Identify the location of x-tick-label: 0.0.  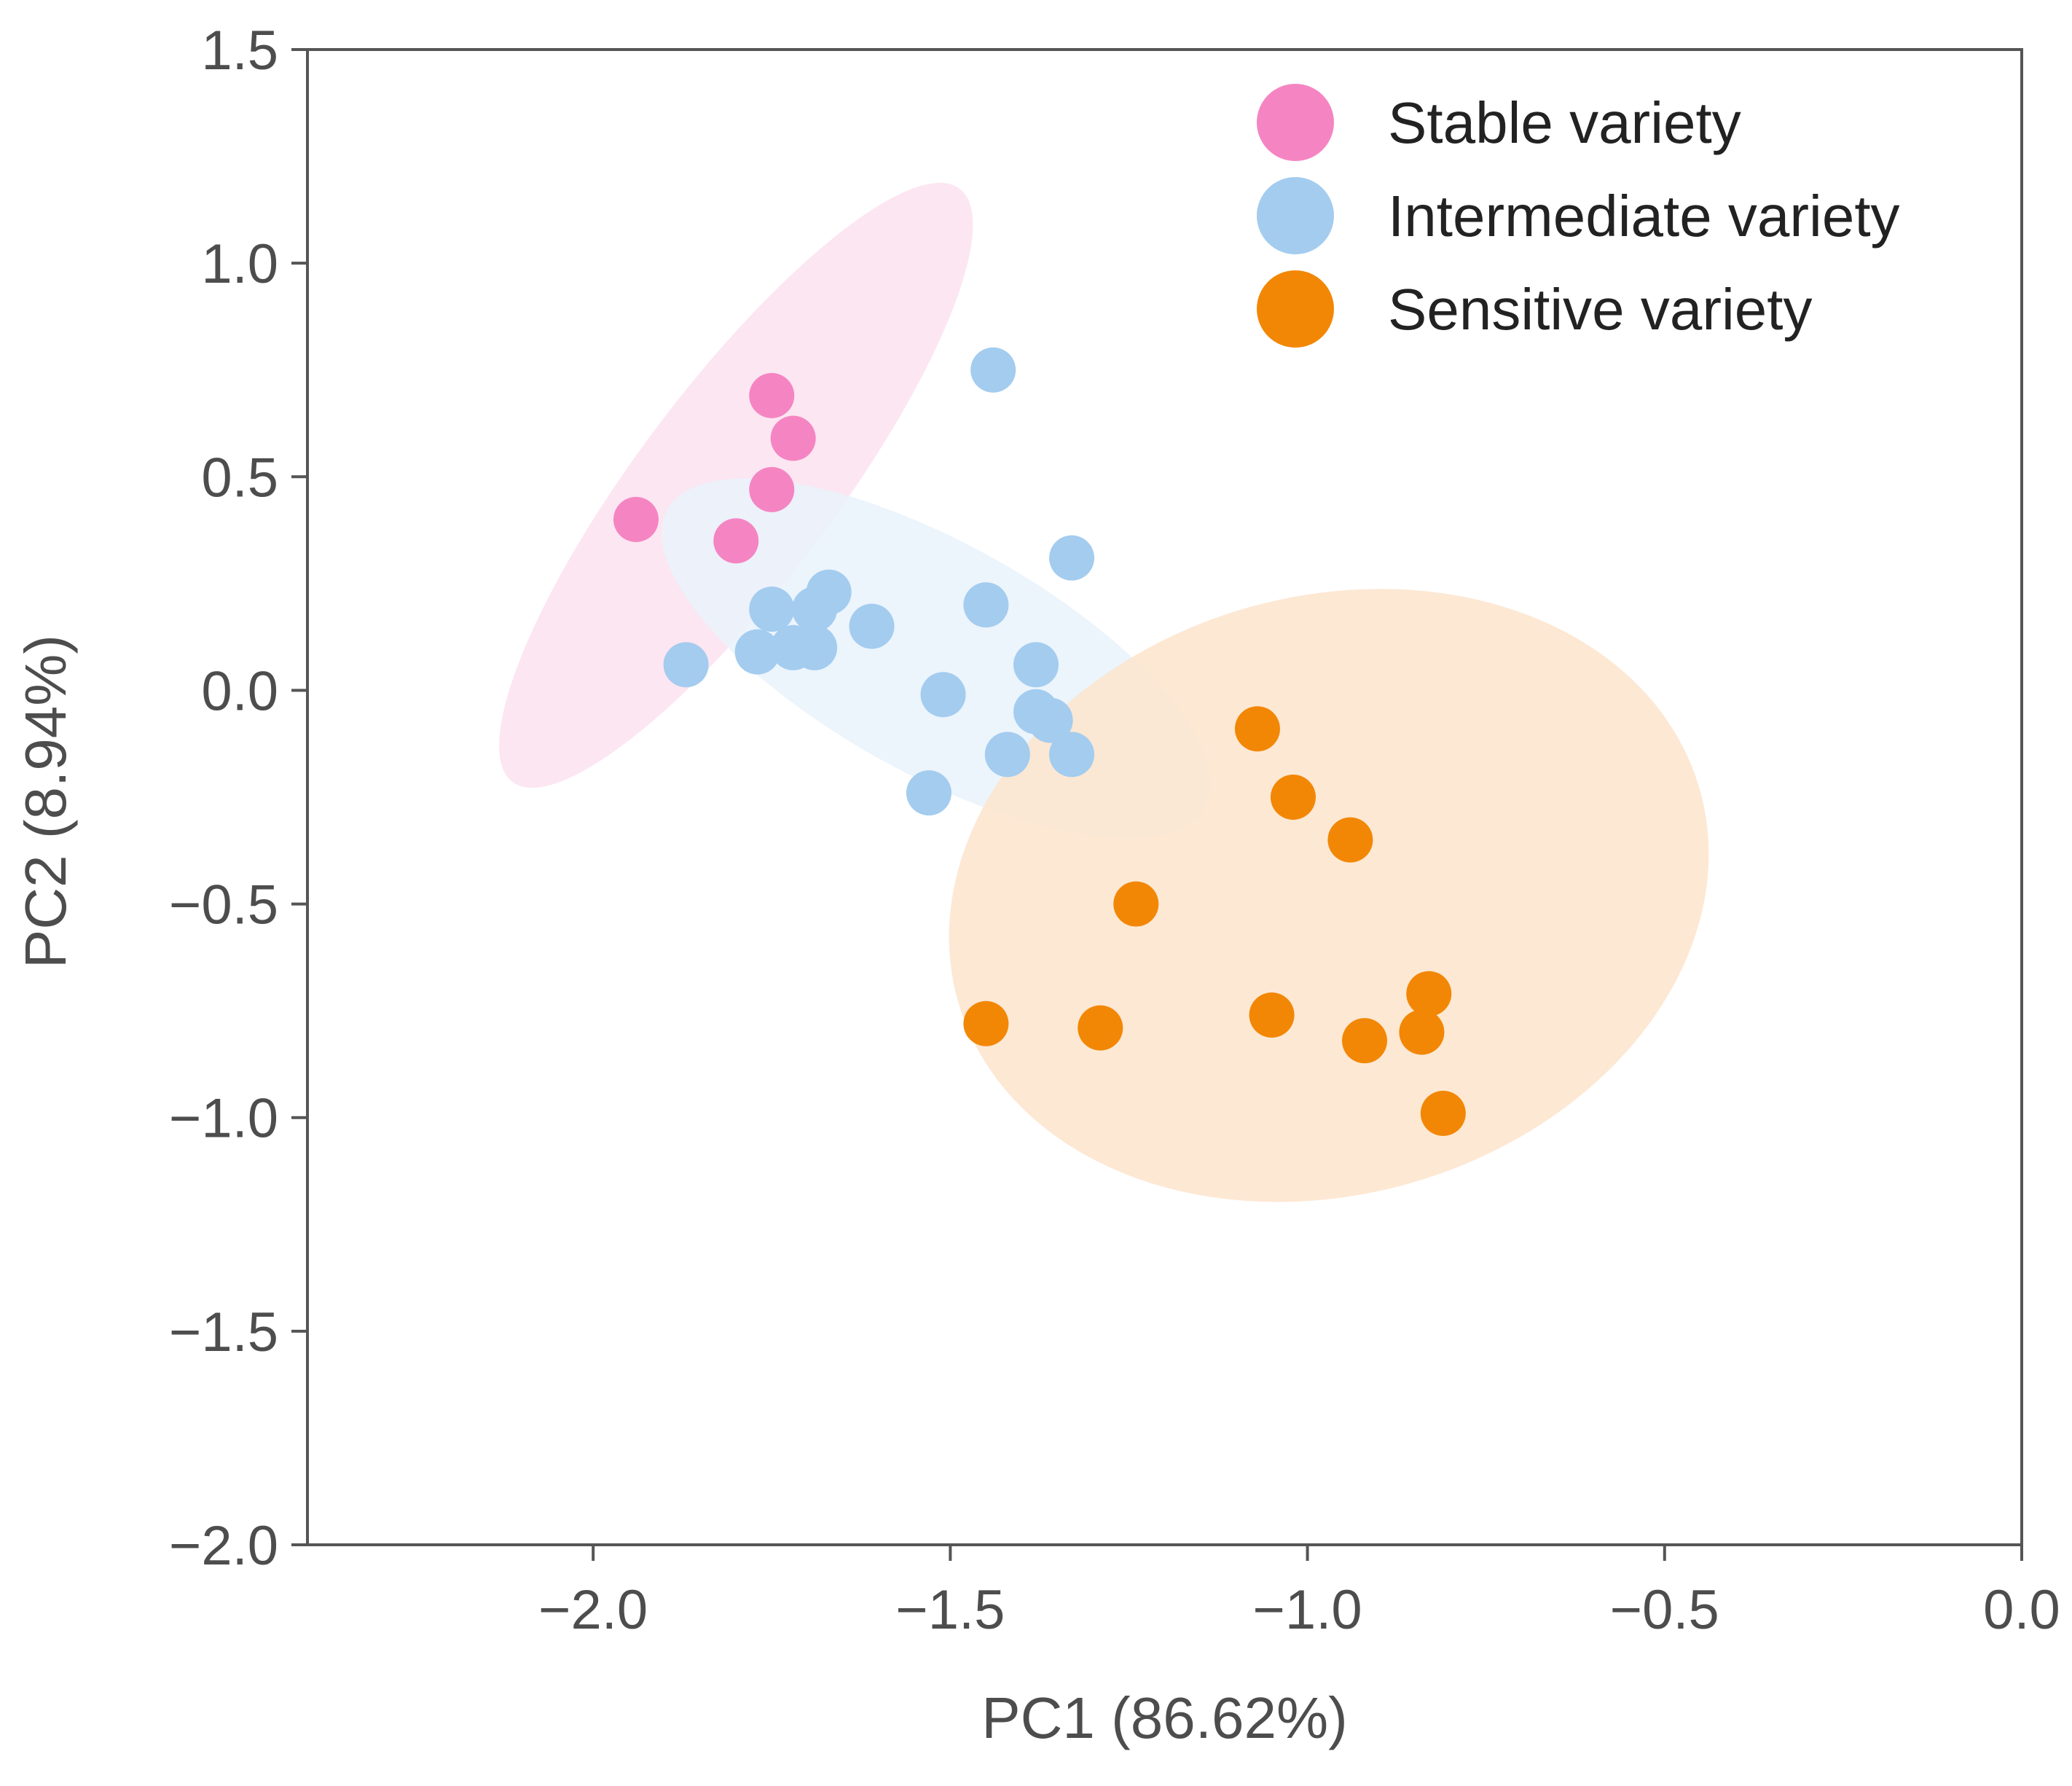
(2021, 1610).